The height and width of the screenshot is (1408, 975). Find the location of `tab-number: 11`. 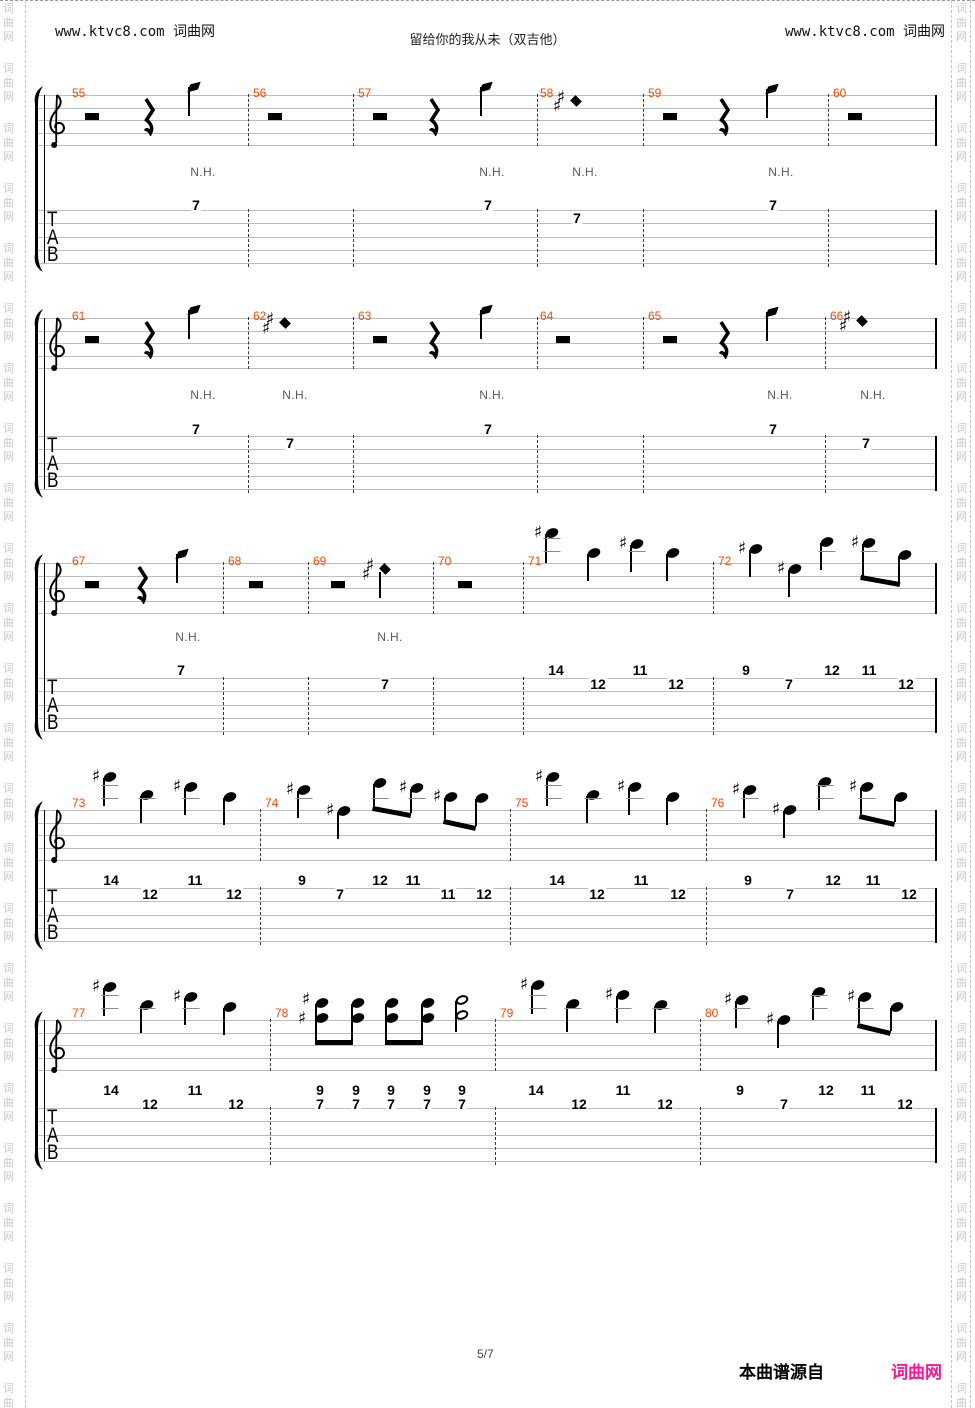

tab-number: 11 is located at coordinates (623, 1090).